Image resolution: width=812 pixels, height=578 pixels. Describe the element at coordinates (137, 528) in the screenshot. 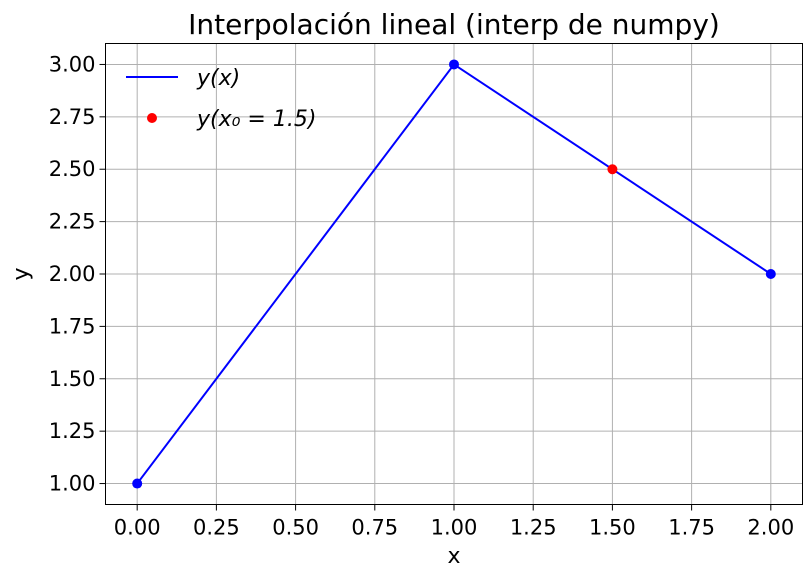

I see `x-tick-label: 0.00` at that location.